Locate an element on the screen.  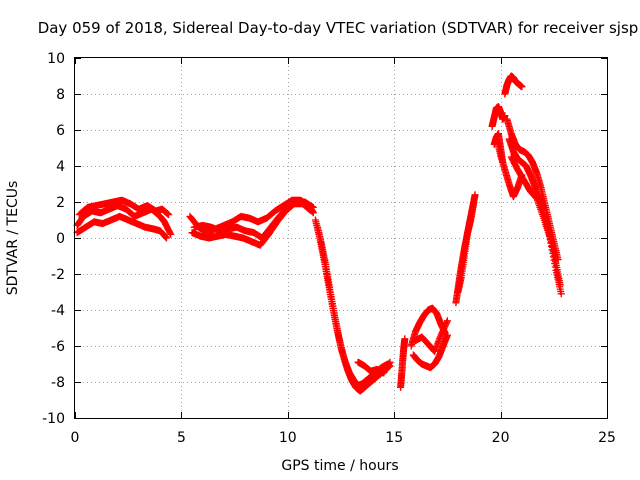
y-tick-label: -8 is located at coordinates (58, 383).